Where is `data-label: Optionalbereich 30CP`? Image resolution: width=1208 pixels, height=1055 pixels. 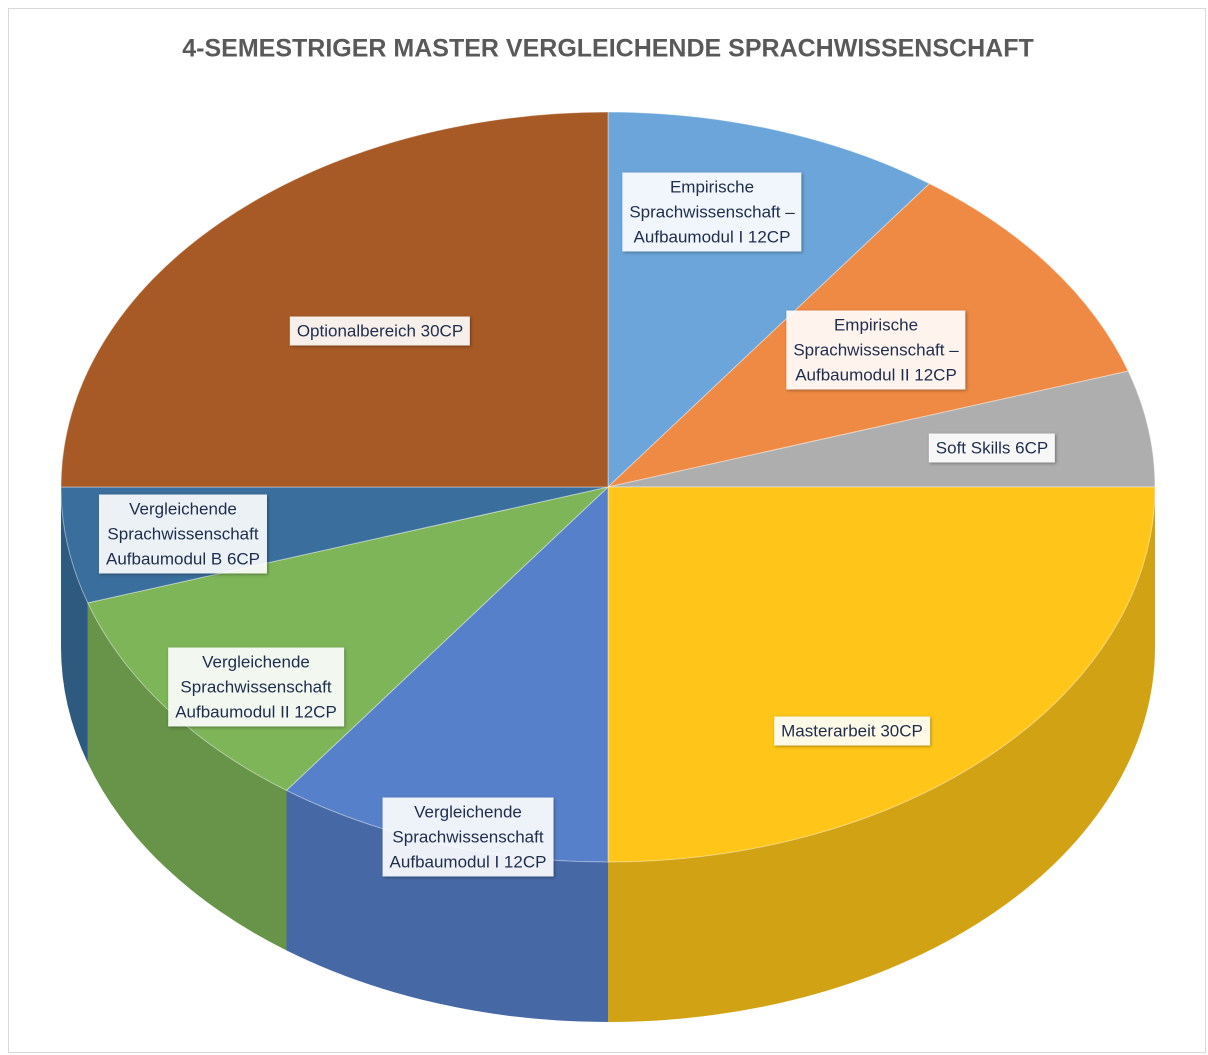 data-label: Optionalbereich 30CP is located at coordinates (380, 331).